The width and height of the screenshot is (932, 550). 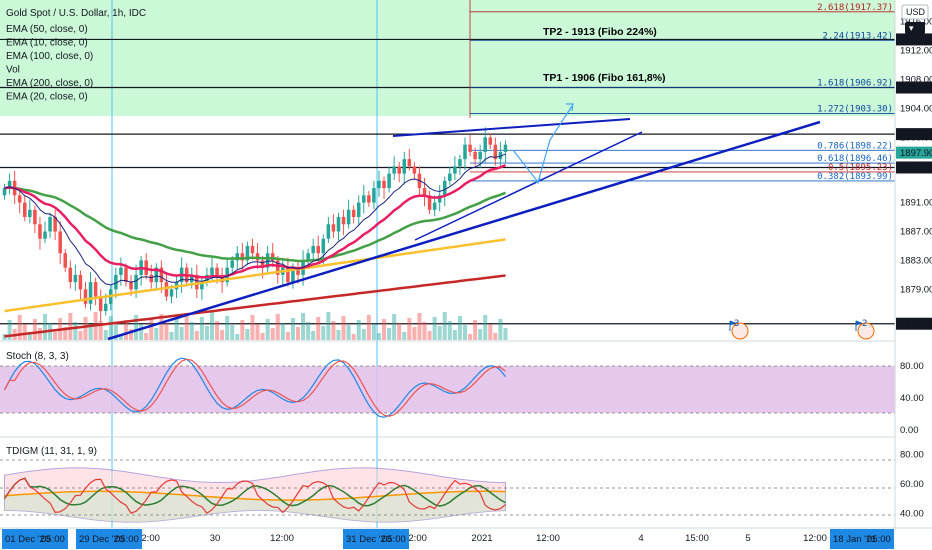 I want to click on time-badge-date: 01 Dec '20, so click(x=27, y=539).